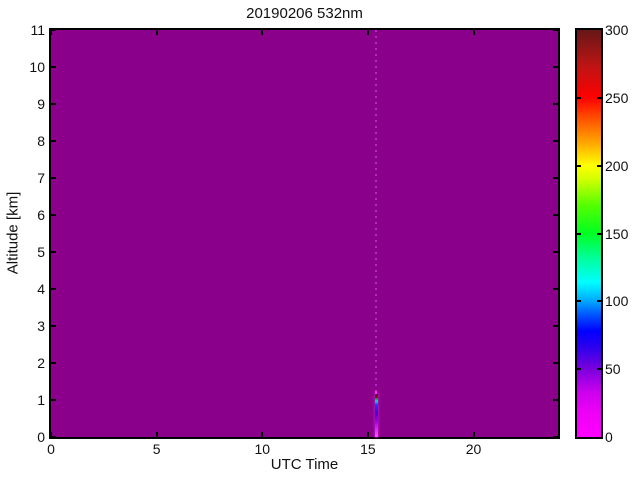  What do you see at coordinates (617, 165) in the screenshot?
I see `colorbar-tick-label: 200` at bounding box center [617, 165].